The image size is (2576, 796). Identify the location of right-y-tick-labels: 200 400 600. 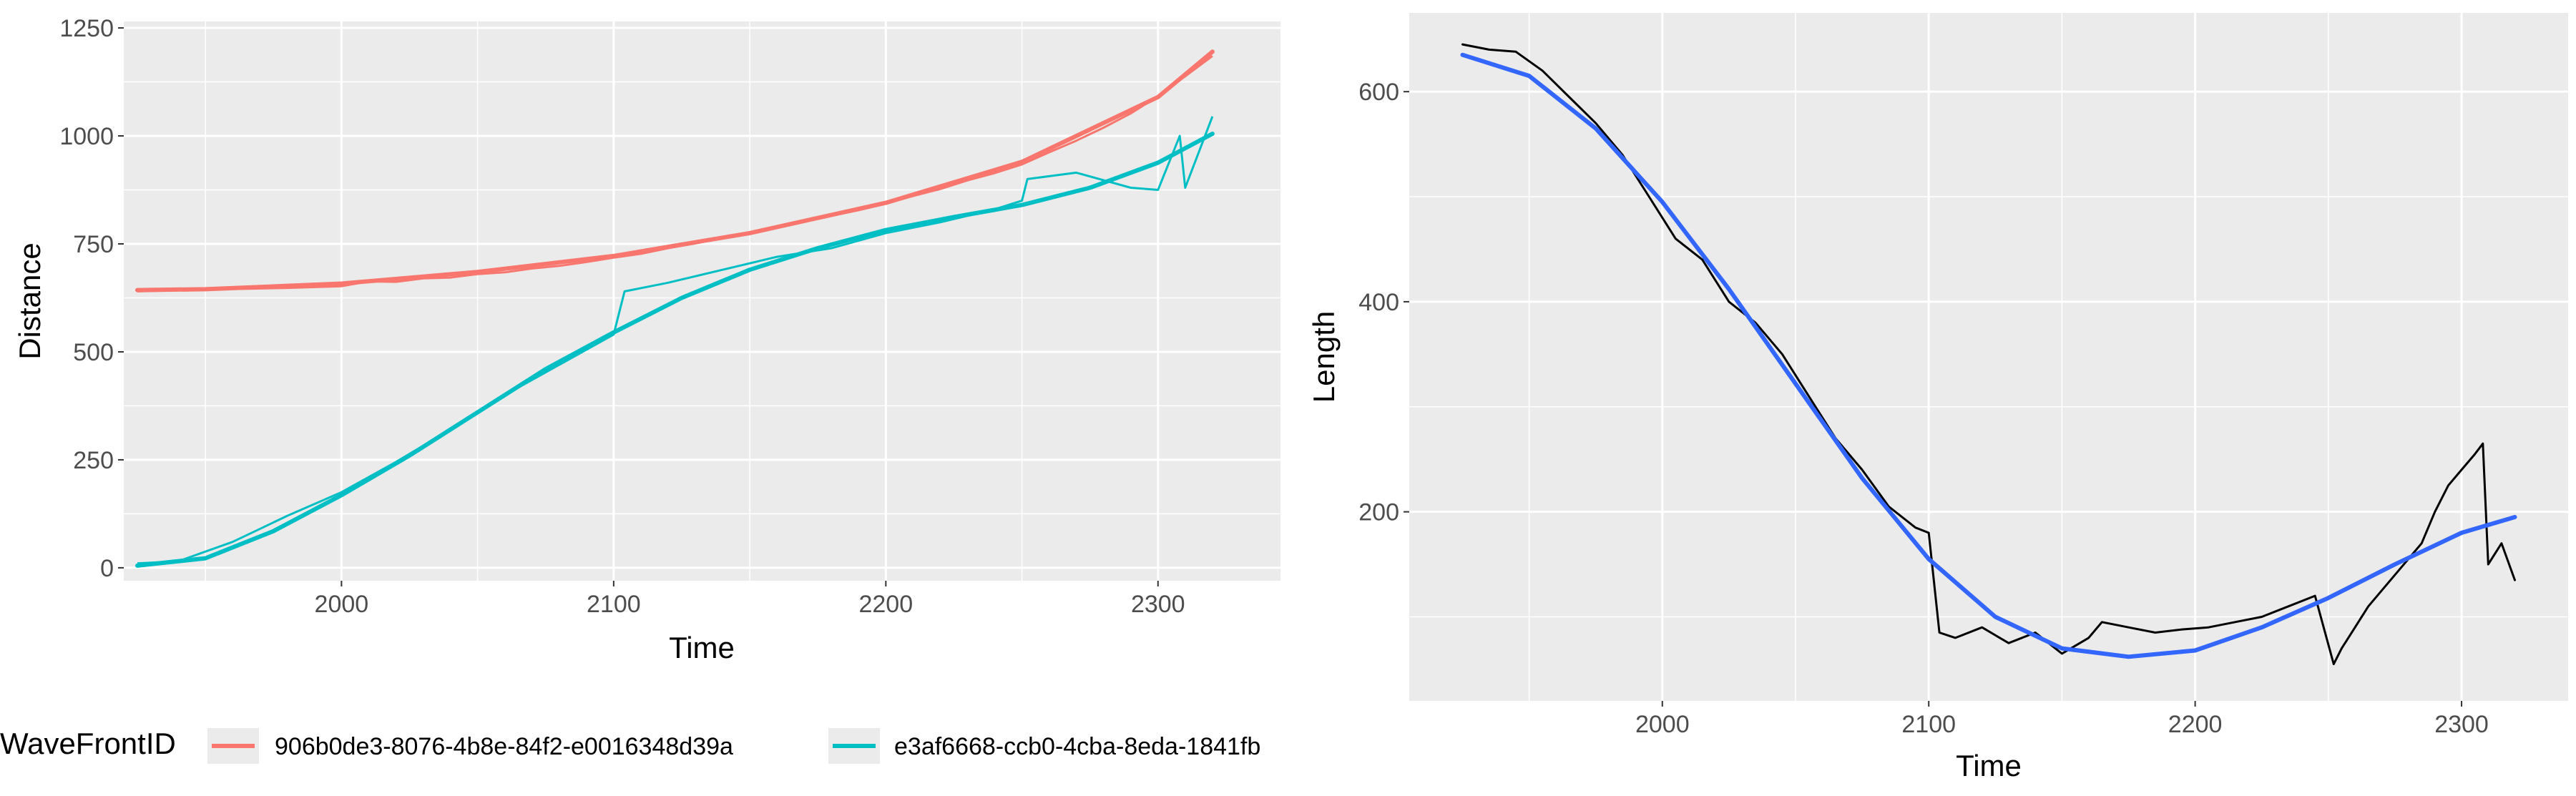
(1383, 302).